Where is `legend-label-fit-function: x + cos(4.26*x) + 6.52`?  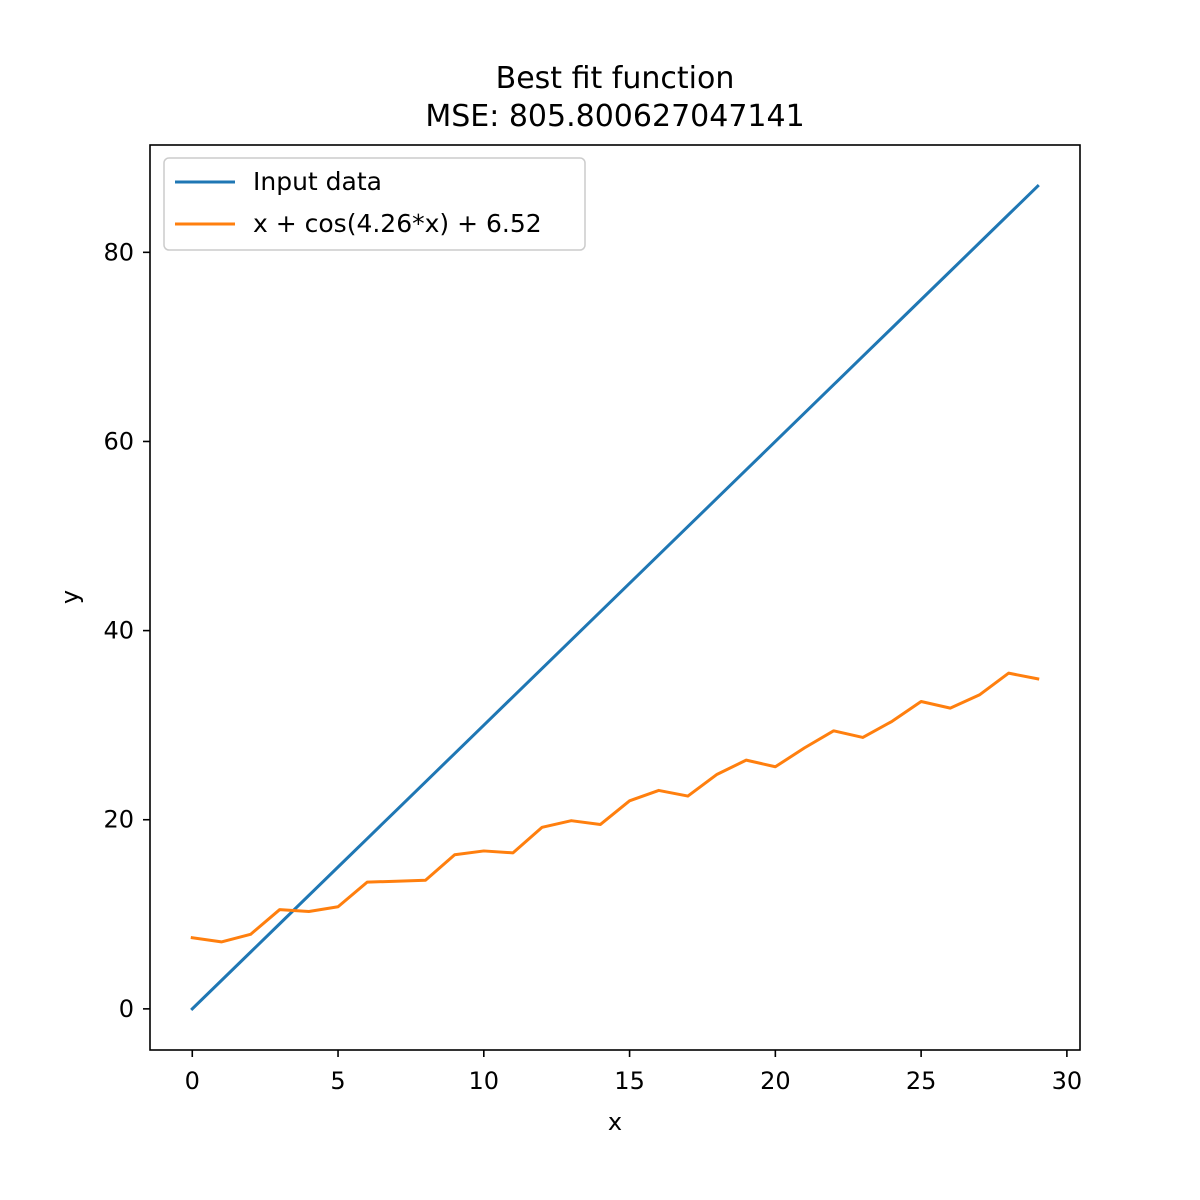
legend-label-fit-function: x + cos(4.26*x) + 6.52 is located at coordinates (397, 223).